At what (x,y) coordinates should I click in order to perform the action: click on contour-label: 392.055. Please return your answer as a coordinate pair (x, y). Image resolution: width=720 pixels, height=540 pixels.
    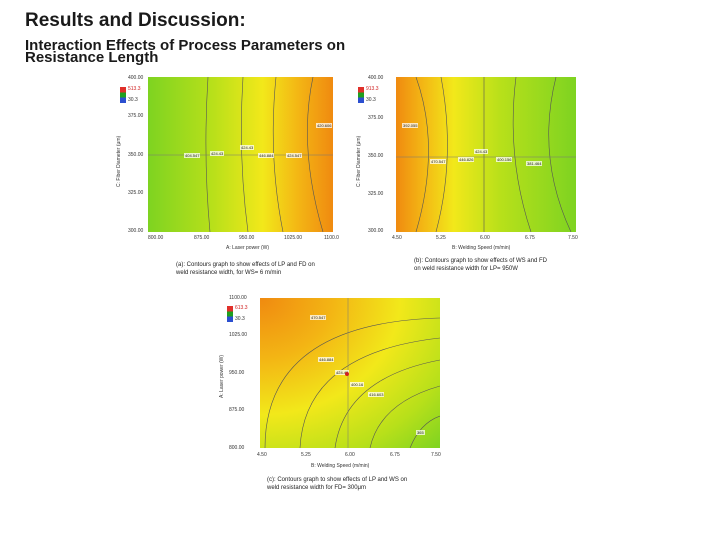
    Looking at the image, I should click on (410, 125).